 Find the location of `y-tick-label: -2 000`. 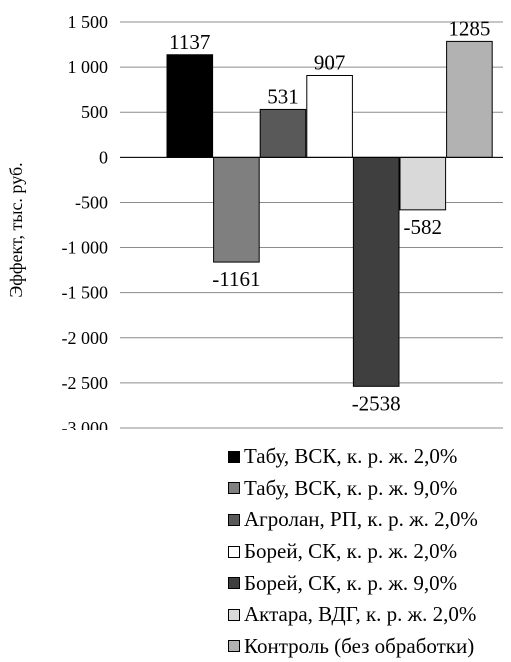

y-tick-label: -2 000 is located at coordinates (85, 338).